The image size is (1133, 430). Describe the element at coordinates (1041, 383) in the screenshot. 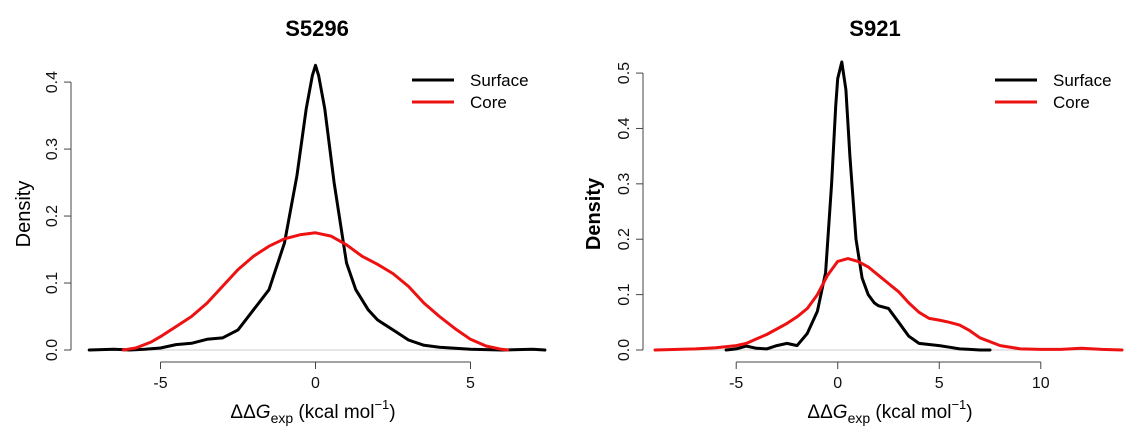

I see `x-tick-label: 10` at that location.